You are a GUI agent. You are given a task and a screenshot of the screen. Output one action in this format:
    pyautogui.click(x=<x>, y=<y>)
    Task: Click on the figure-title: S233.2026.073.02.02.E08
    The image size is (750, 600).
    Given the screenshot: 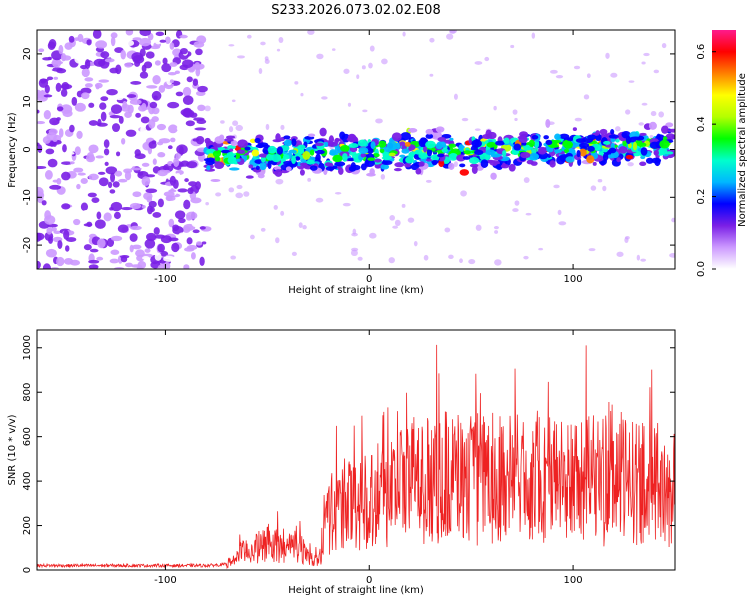 What is the action you would take?
    pyautogui.click(x=355, y=10)
    